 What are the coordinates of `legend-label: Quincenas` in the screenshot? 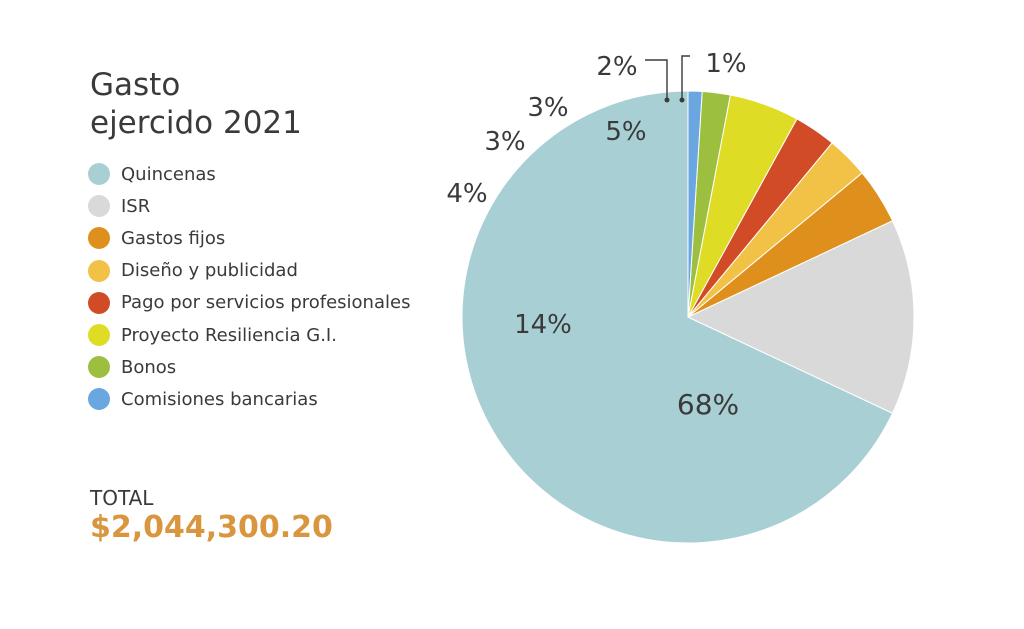 It's located at (168, 174).